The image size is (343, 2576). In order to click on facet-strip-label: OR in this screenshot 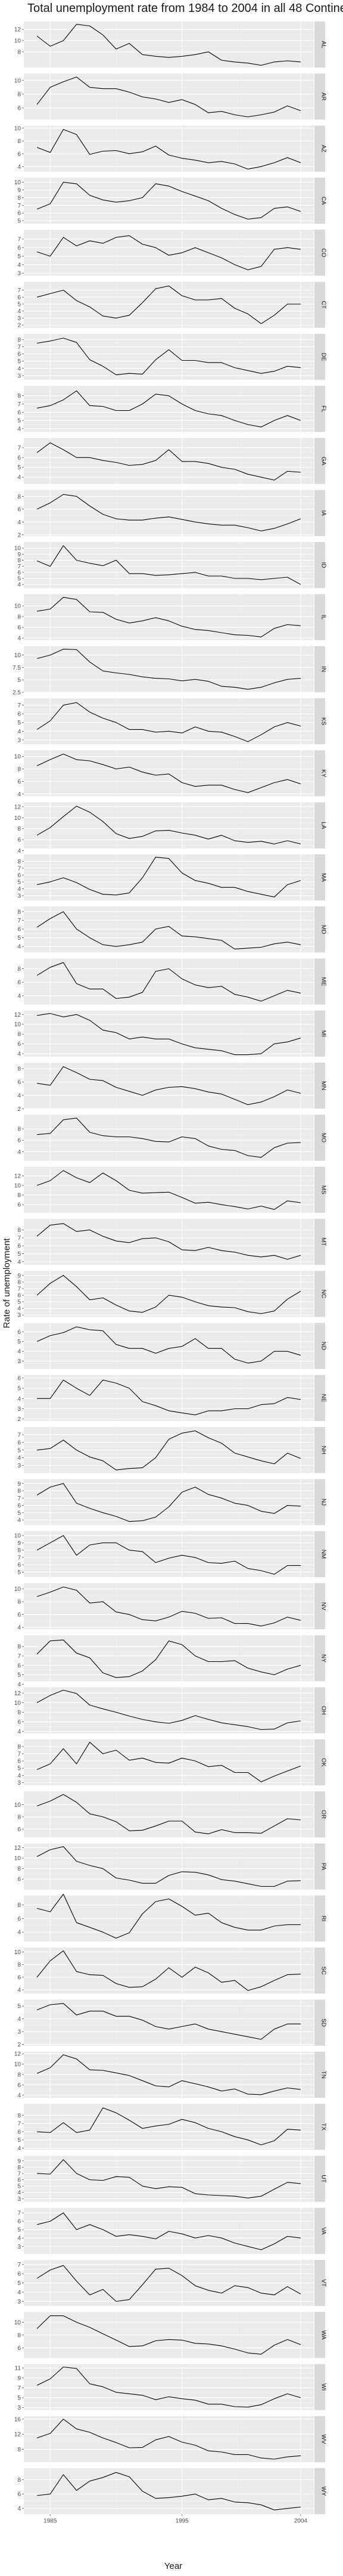, I will do `click(323, 1815)`.